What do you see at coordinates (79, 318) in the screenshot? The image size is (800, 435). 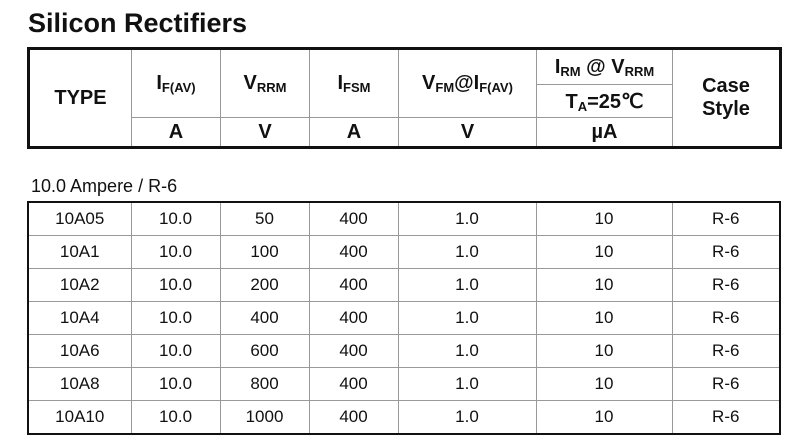 I see `cell-type: 10A4` at bounding box center [79, 318].